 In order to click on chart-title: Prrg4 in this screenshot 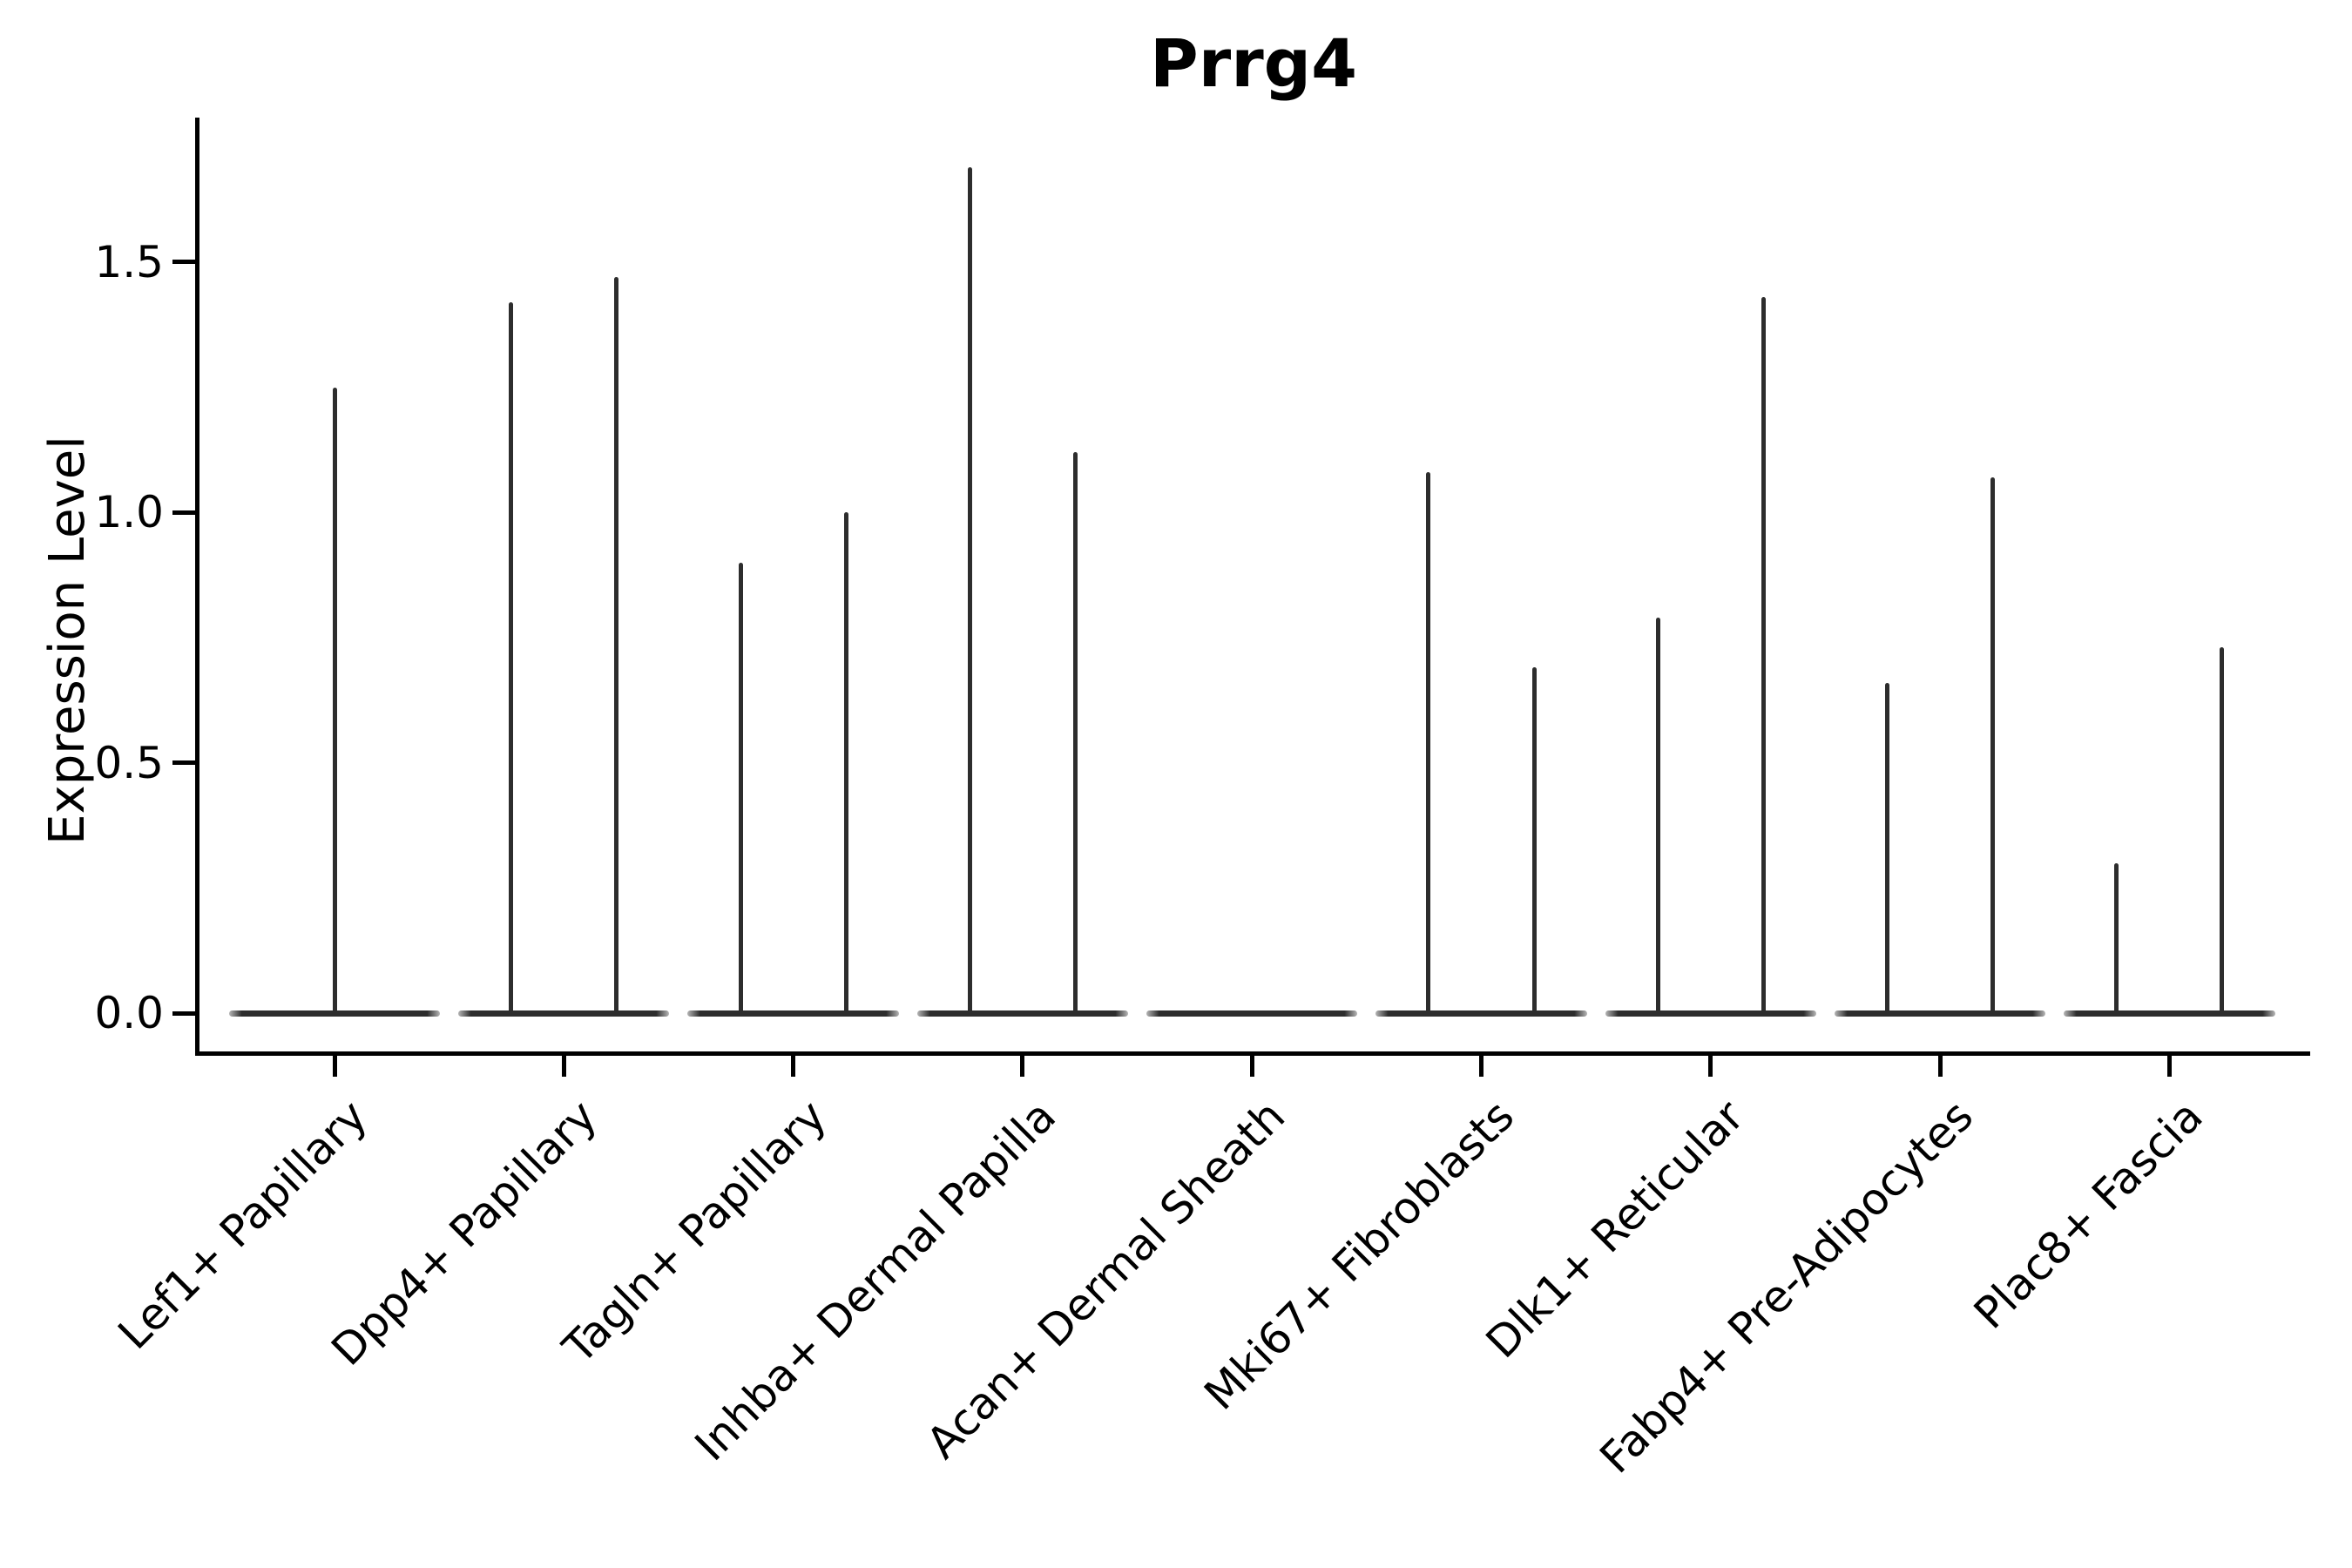, I will do `click(1253, 63)`.